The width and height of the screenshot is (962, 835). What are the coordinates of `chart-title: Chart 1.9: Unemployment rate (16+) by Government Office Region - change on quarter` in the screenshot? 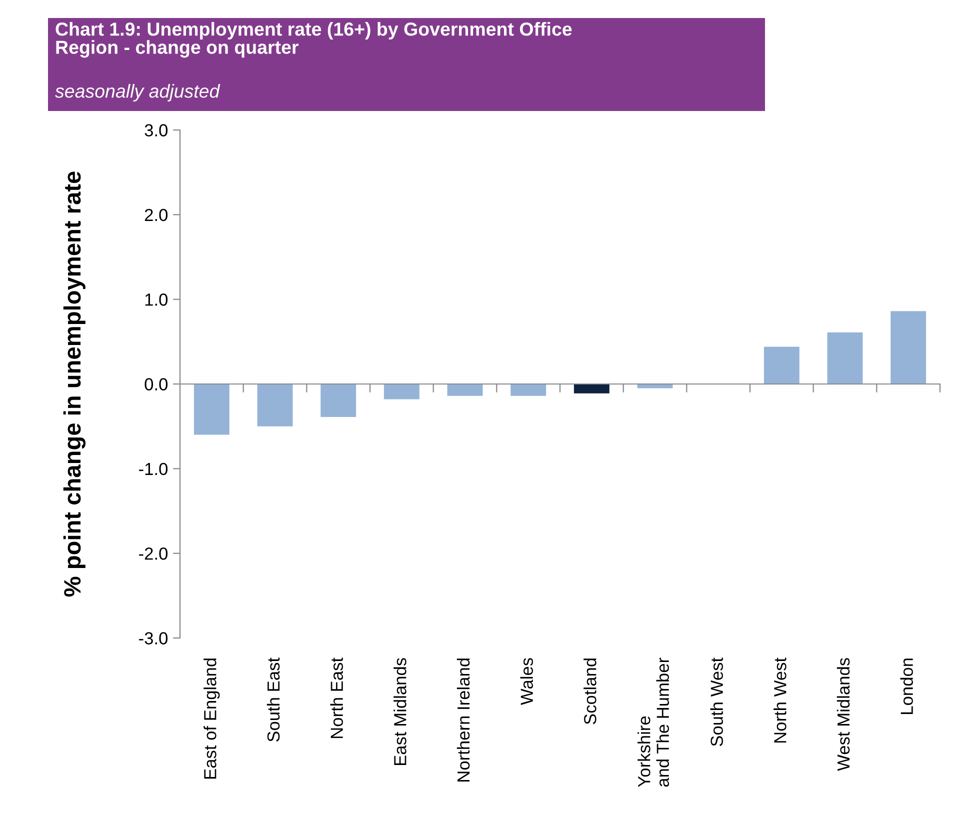 It's located at (314, 40).